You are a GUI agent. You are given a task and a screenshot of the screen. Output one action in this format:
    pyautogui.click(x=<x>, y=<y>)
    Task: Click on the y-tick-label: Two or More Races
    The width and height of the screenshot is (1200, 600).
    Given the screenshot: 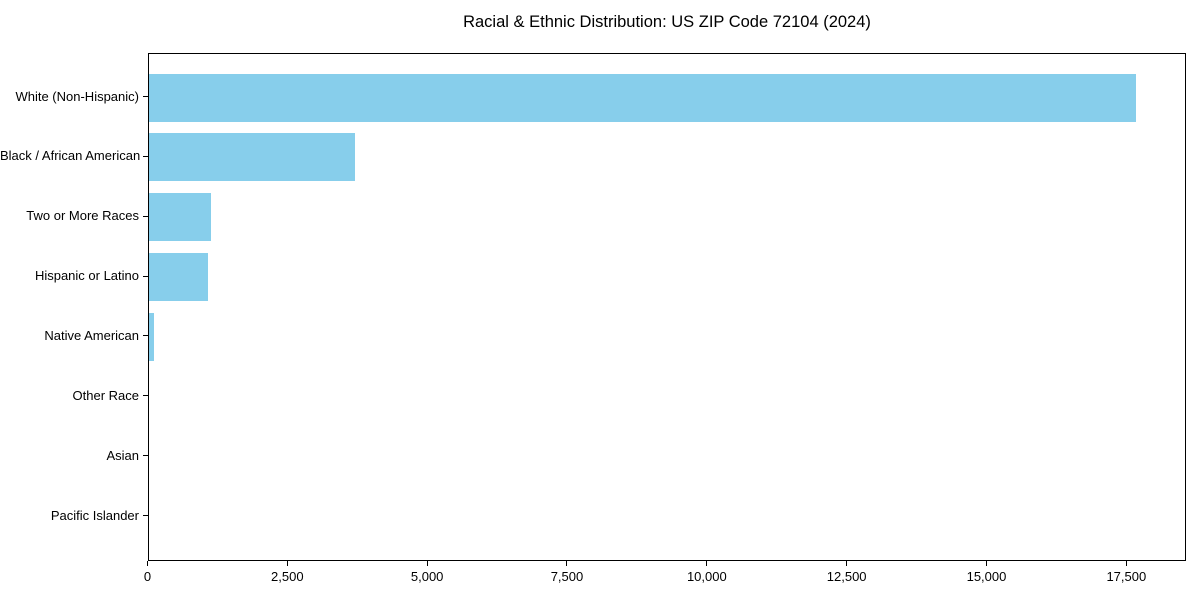 What is the action you would take?
    pyautogui.click(x=82, y=216)
    